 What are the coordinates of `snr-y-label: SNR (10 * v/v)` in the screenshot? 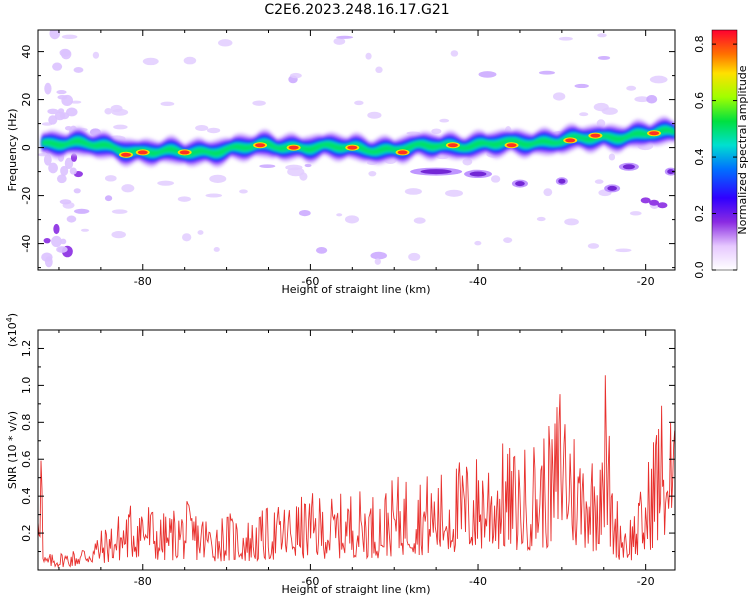 It's located at (12, 450).